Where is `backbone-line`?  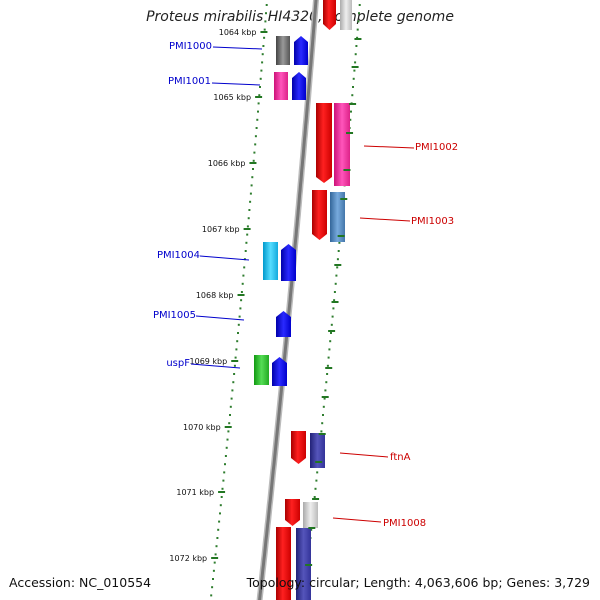 backbone-line is located at coordinates (288, 300).